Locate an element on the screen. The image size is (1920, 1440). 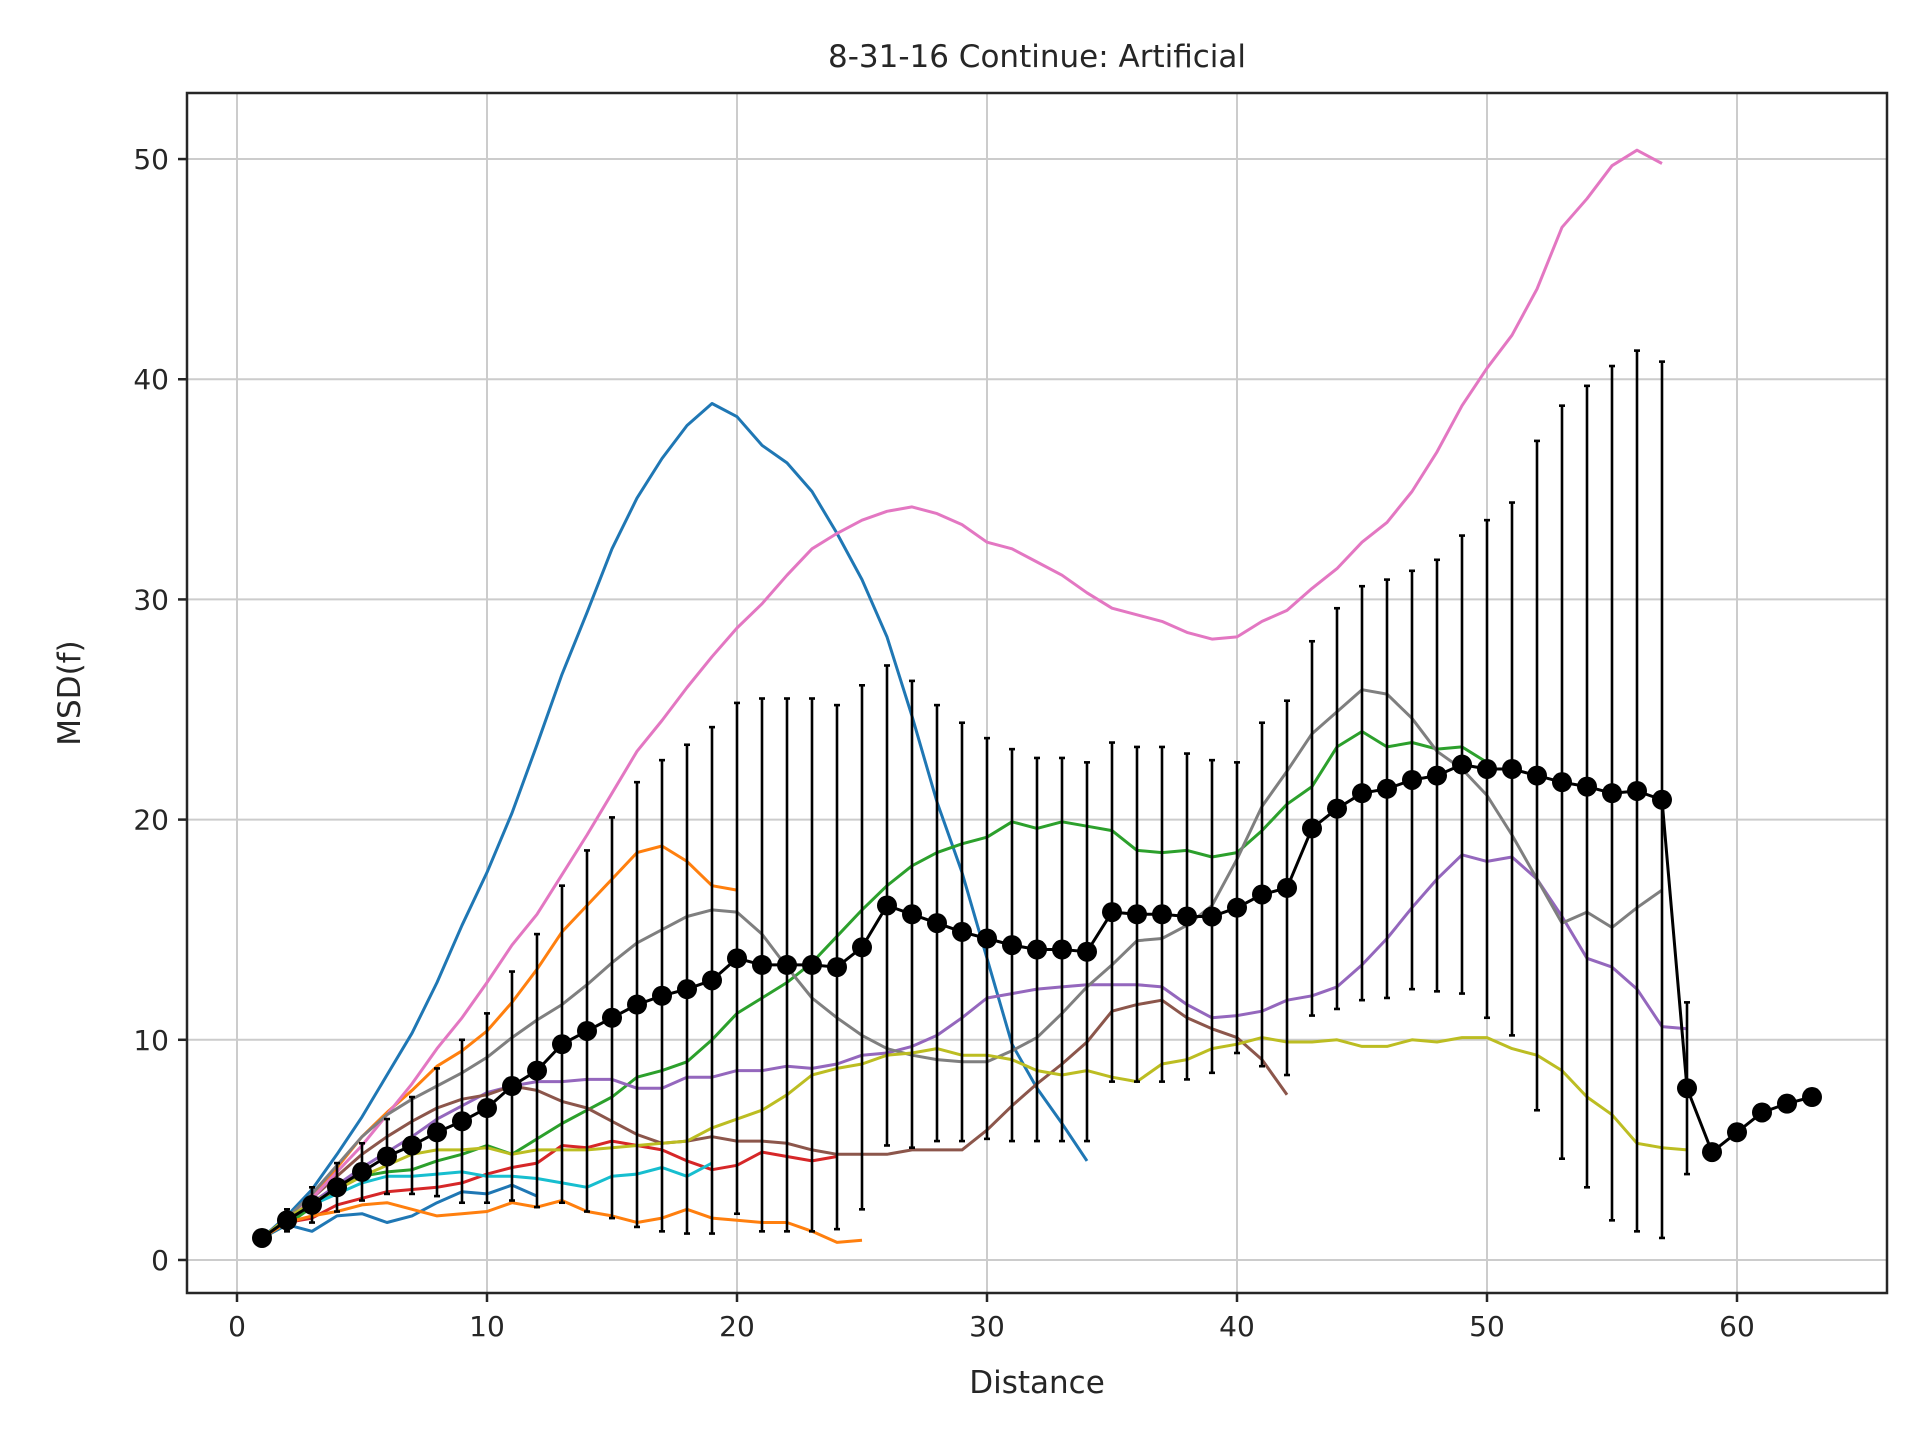
y-tick-label: 0 is located at coordinates (160, 1260).